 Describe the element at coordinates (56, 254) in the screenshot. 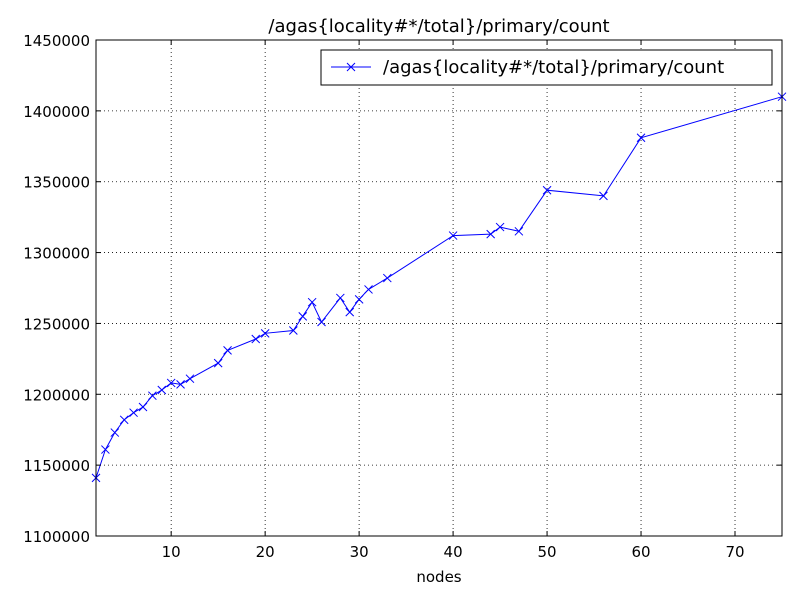

I see `y-tick-label: 1300000` at that location.